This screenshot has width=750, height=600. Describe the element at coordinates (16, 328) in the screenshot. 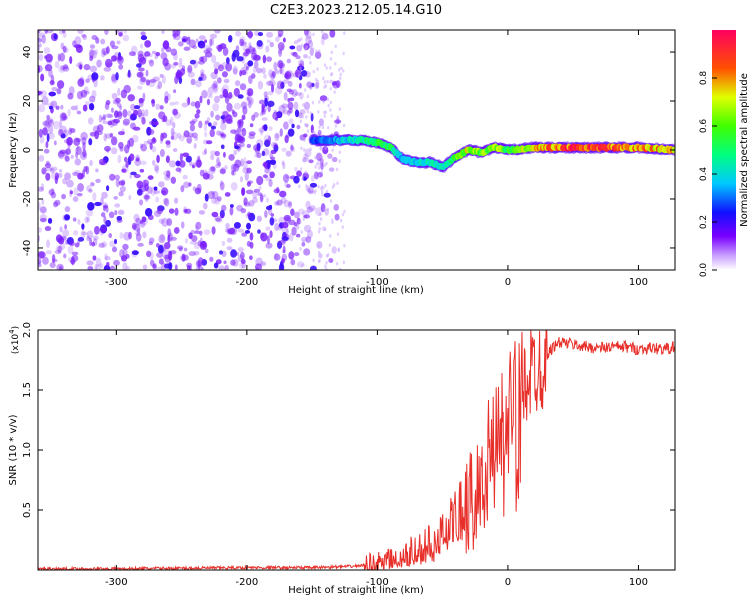

I see `snr-multiplier-close: )` at that location.